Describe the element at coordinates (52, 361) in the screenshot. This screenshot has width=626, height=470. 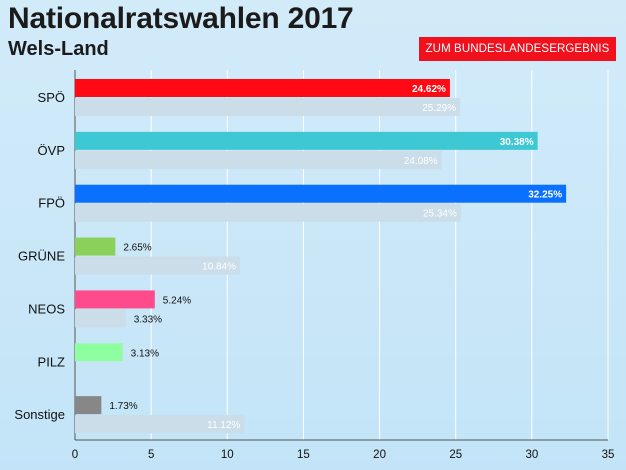
I see `category-label: PILZ` at that location.